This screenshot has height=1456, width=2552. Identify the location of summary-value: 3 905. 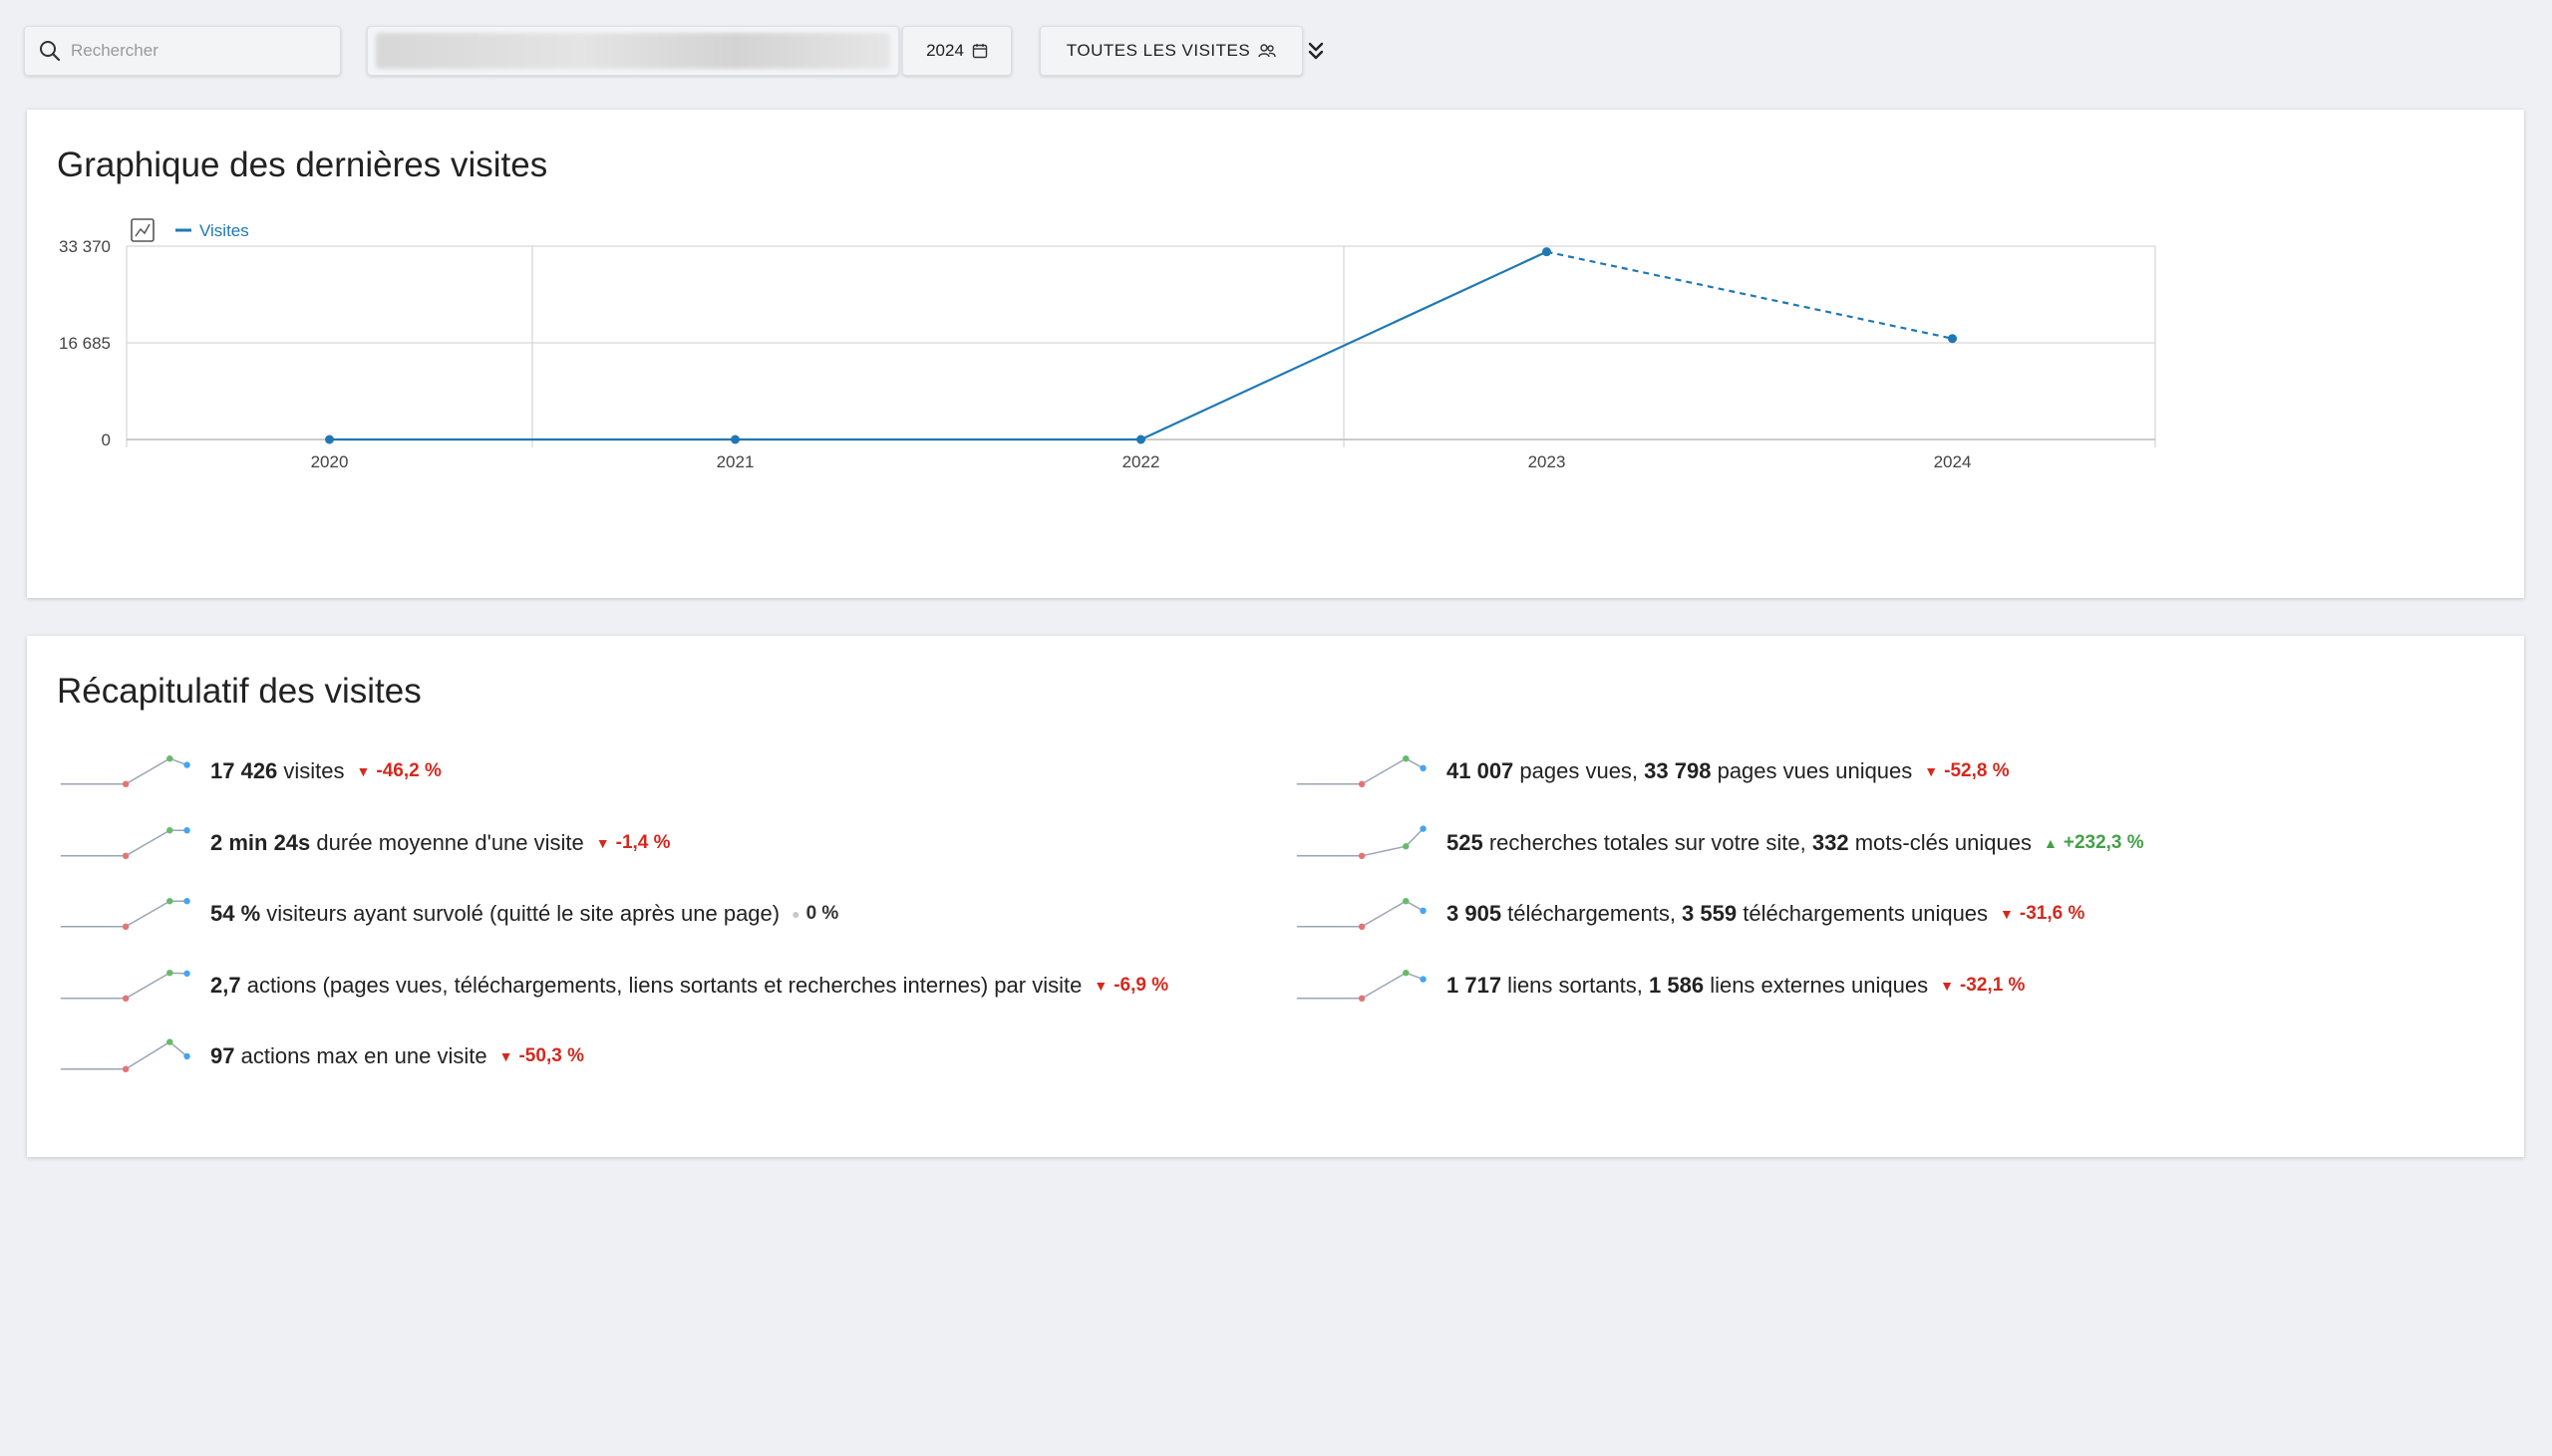
(1474, 914).